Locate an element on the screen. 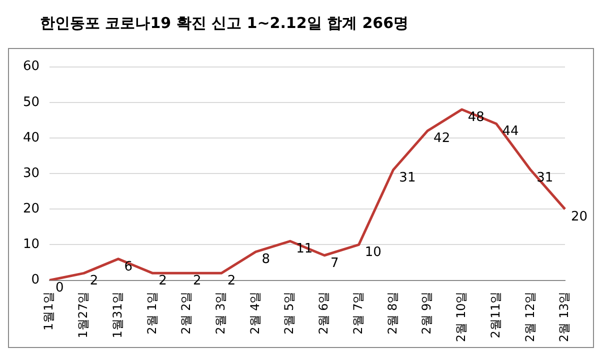 This screenshot has width=600, height=350. data-label: 8 is located at coordinates (266, 260).